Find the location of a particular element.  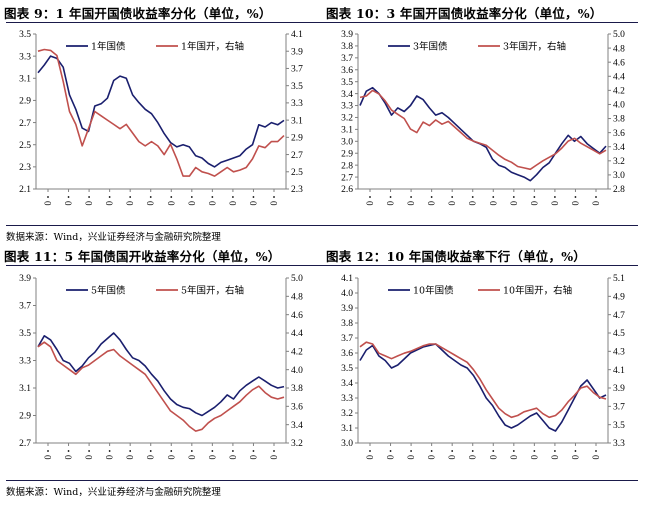

header-rule-top is located at coordinates (322, 22).